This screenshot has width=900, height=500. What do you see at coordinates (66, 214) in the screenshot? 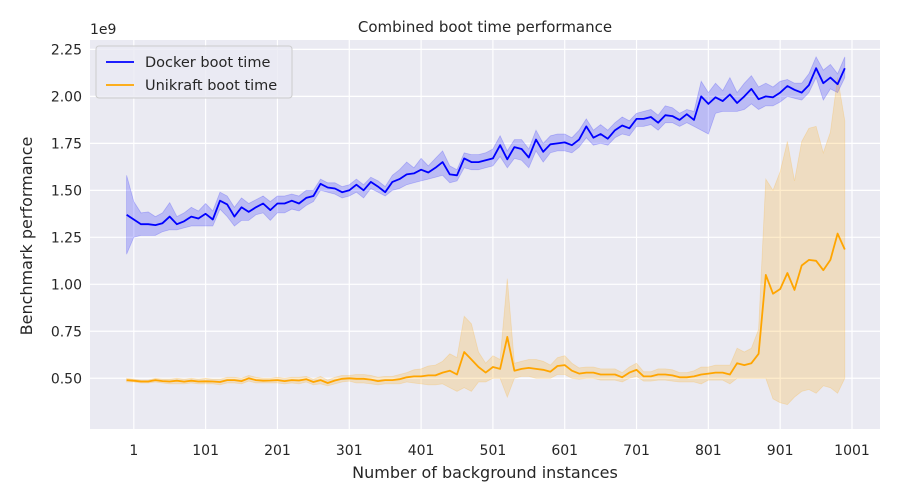
I see `y-tick-labels: 0.50 0.75 1.00 1.25 1.50 1.75 2.00 2.25` at bounding box center [66, 214].